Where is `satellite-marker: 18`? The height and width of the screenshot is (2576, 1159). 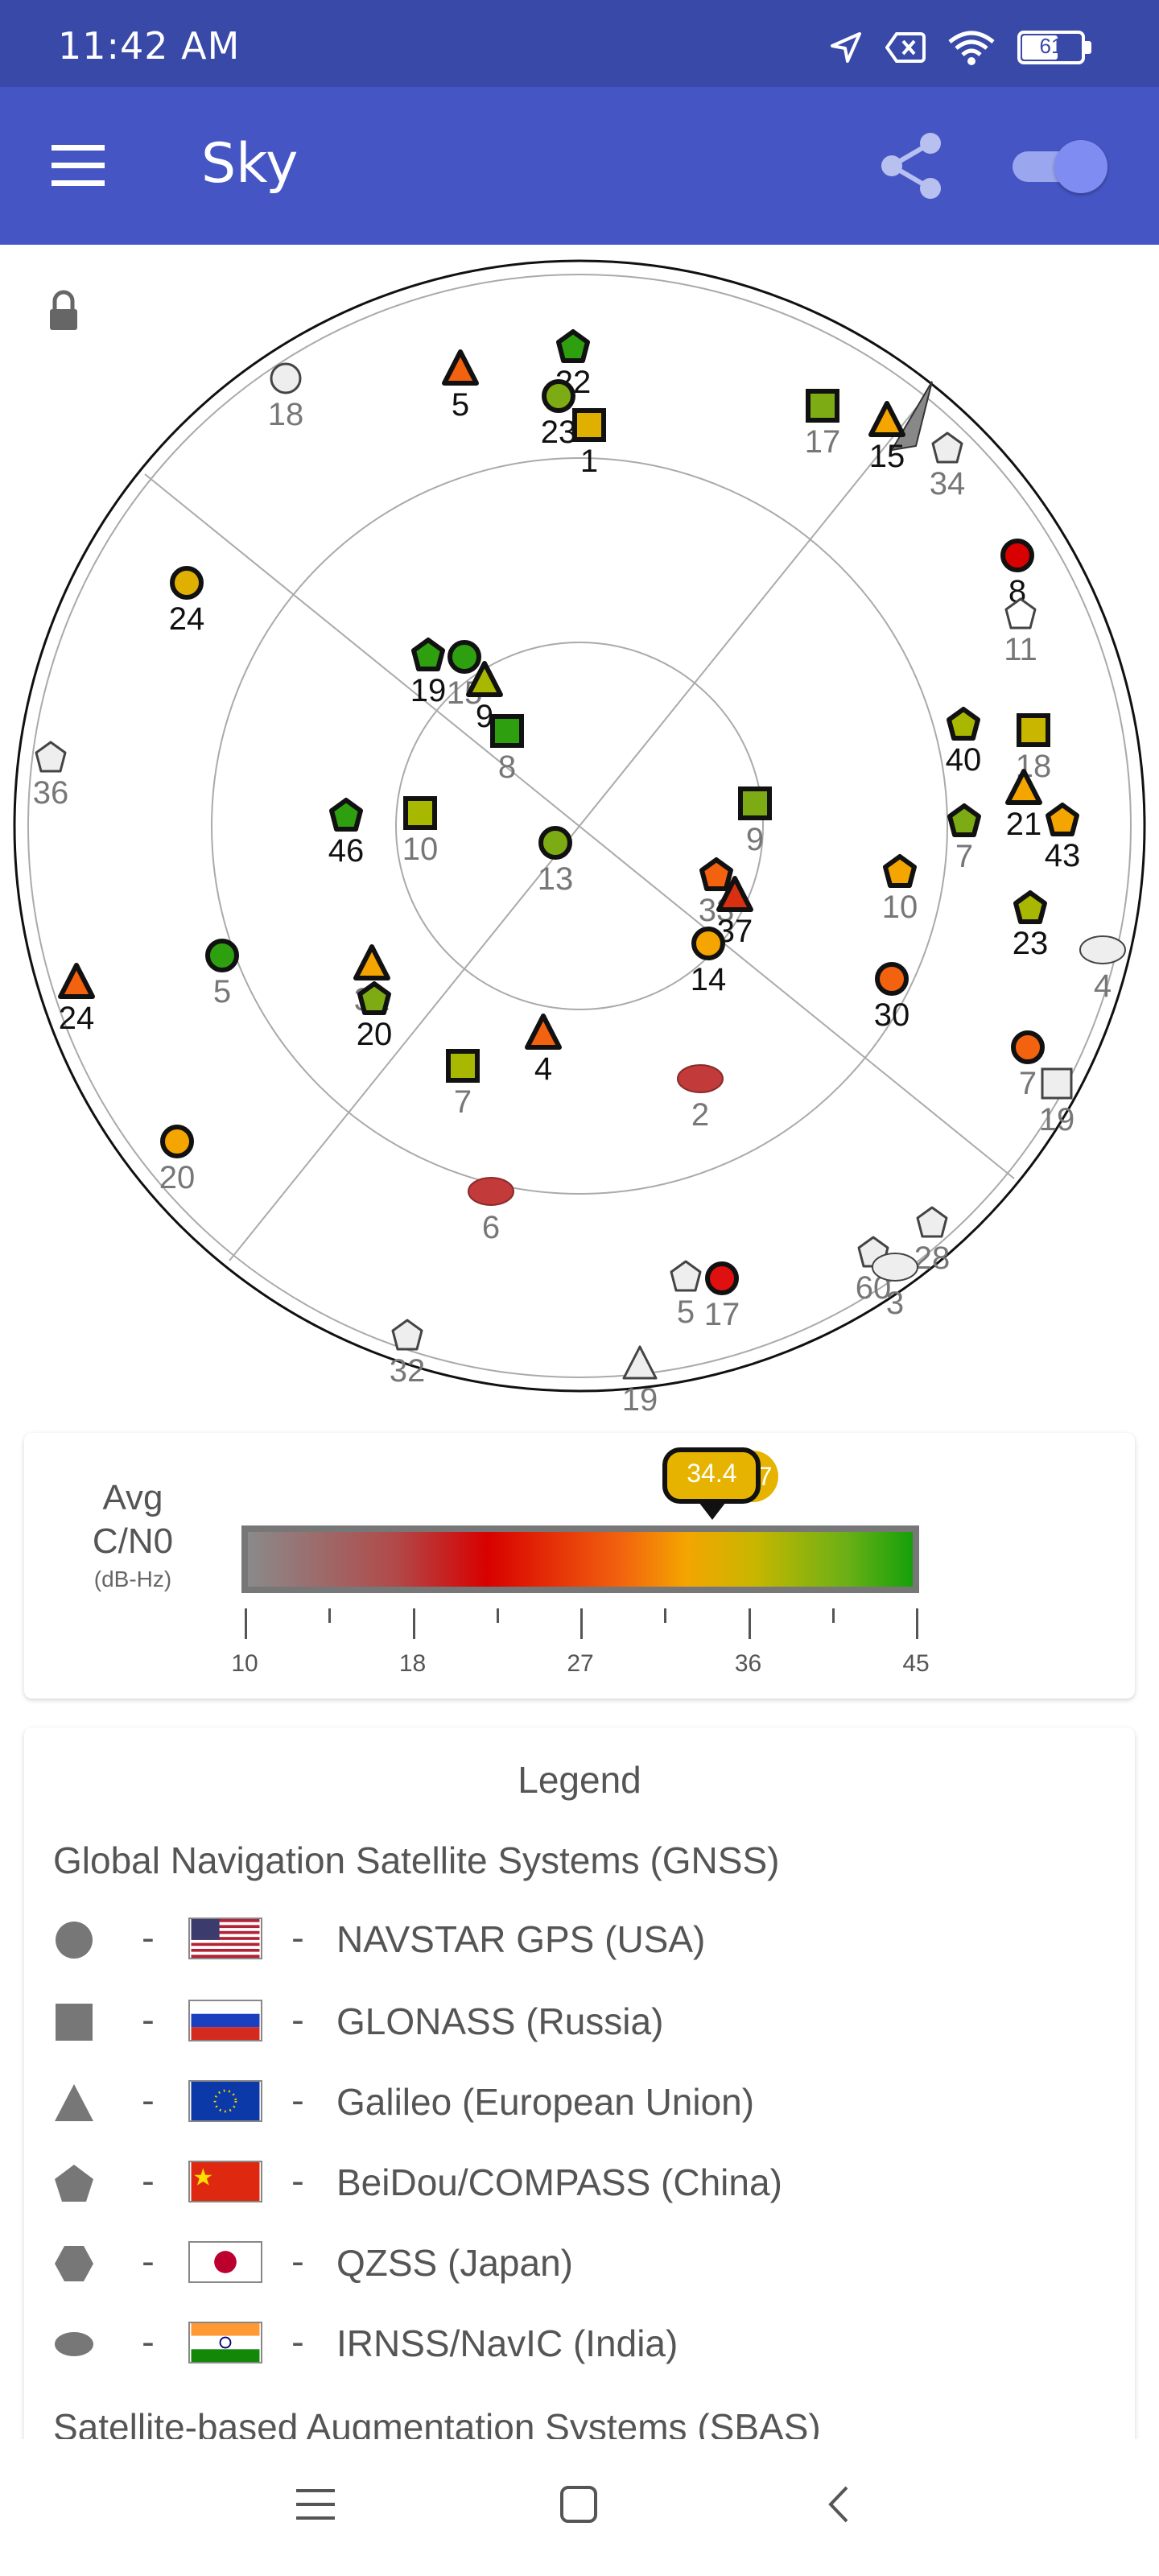 satellite-marker: 18 is located at coordinates (286, 397).